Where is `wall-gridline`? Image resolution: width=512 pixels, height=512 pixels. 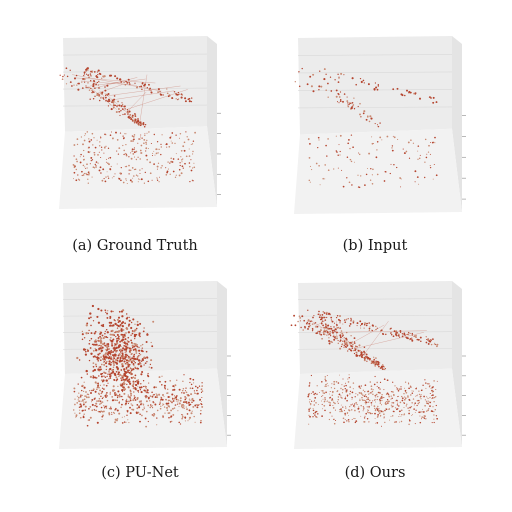
wall-gridline is located at coordinates (135, 105).